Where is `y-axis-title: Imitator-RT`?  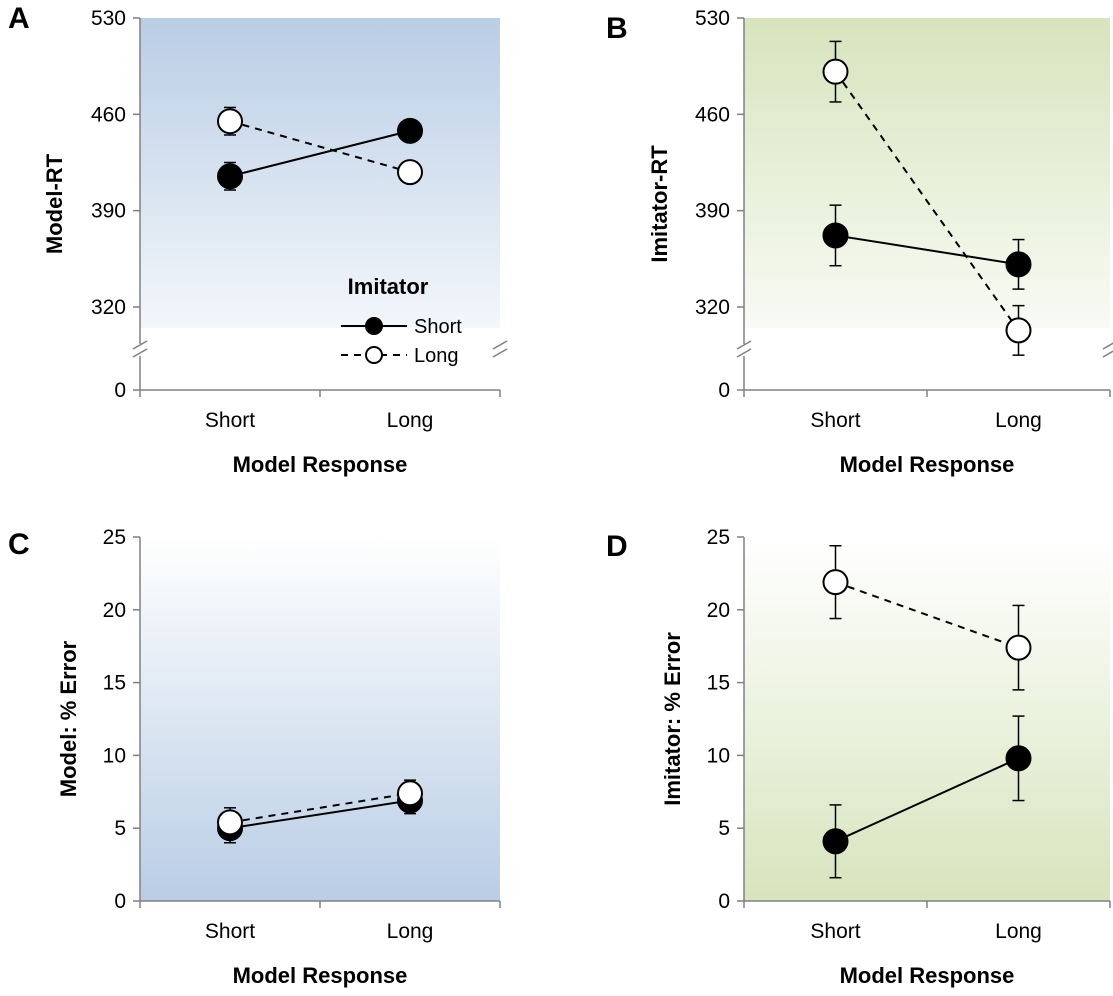 y-axis-title: Imitator-RT is located at coordinates (659, 204).